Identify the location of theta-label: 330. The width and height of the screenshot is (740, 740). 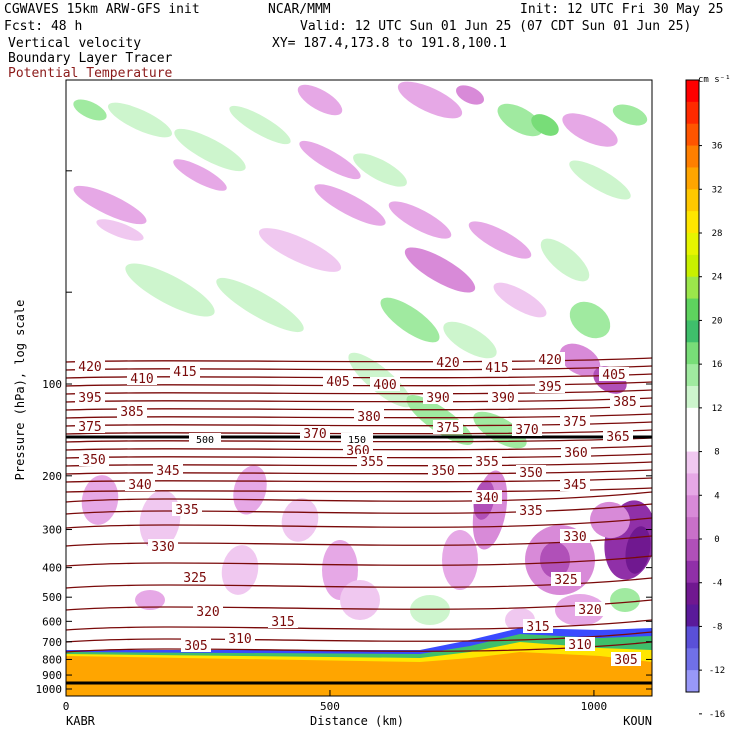
(574, 537).